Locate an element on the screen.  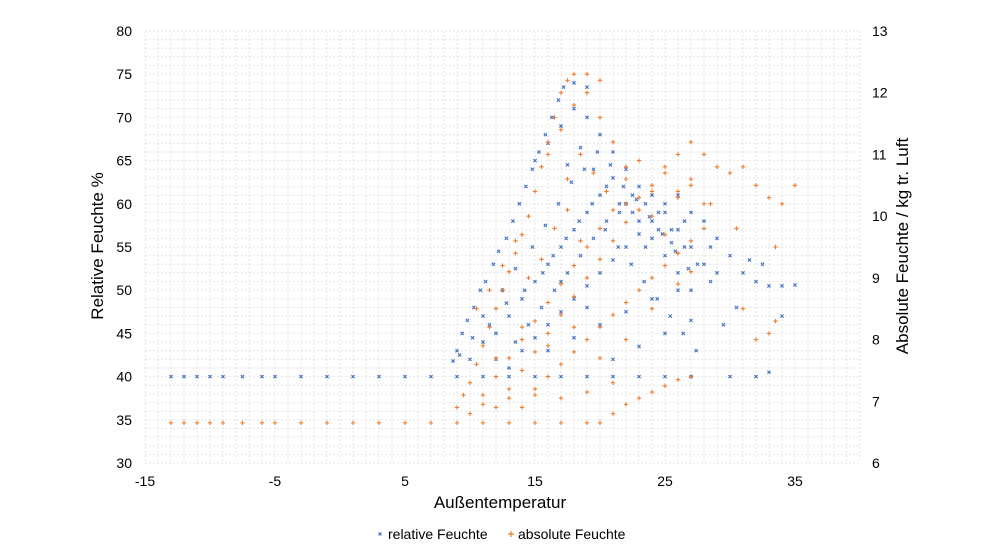
y2-tick-label: 7 is located at coordinates (876, 401).